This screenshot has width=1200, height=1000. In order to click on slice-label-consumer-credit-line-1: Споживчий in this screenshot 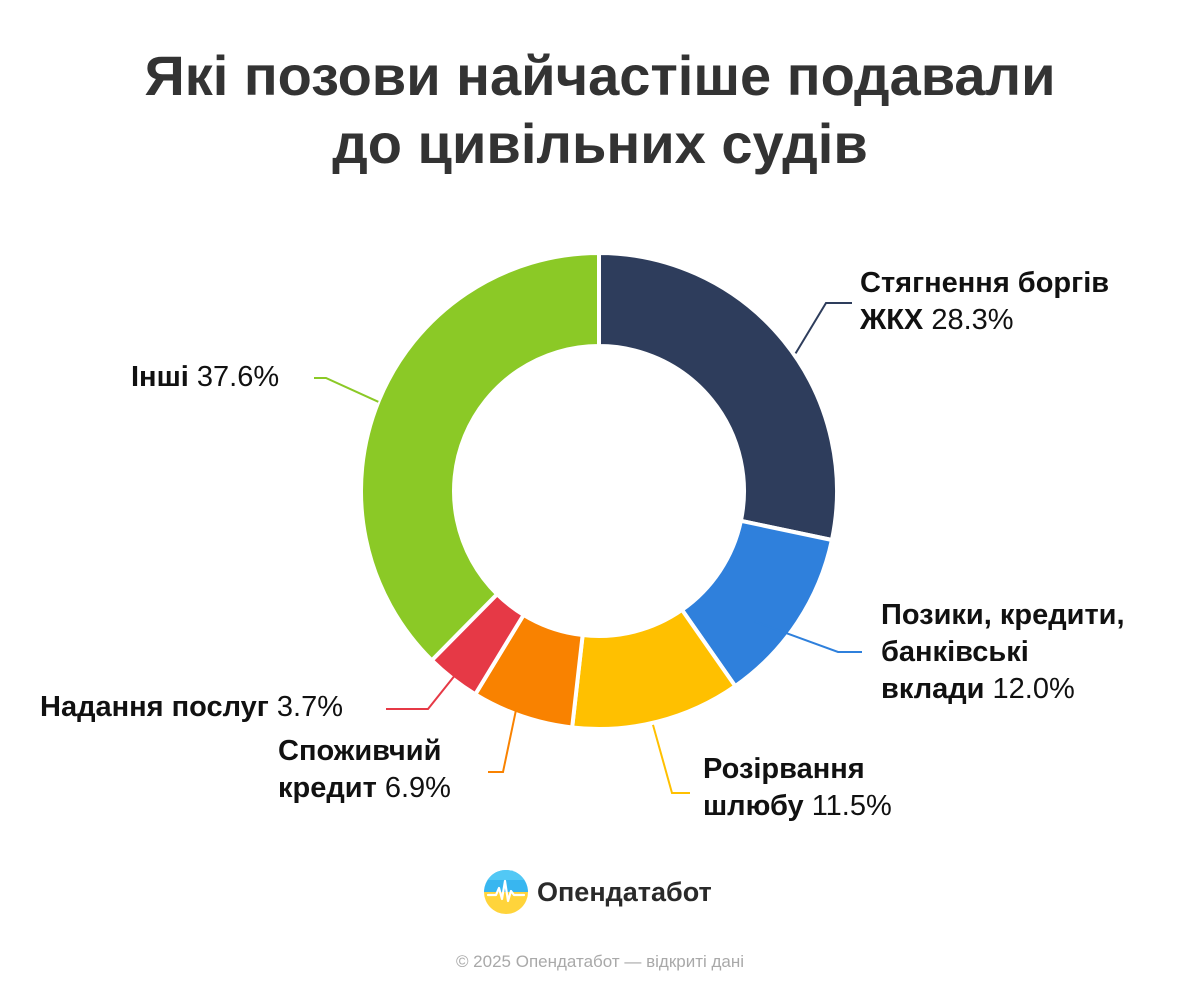, I will do `click(360, 751)`.